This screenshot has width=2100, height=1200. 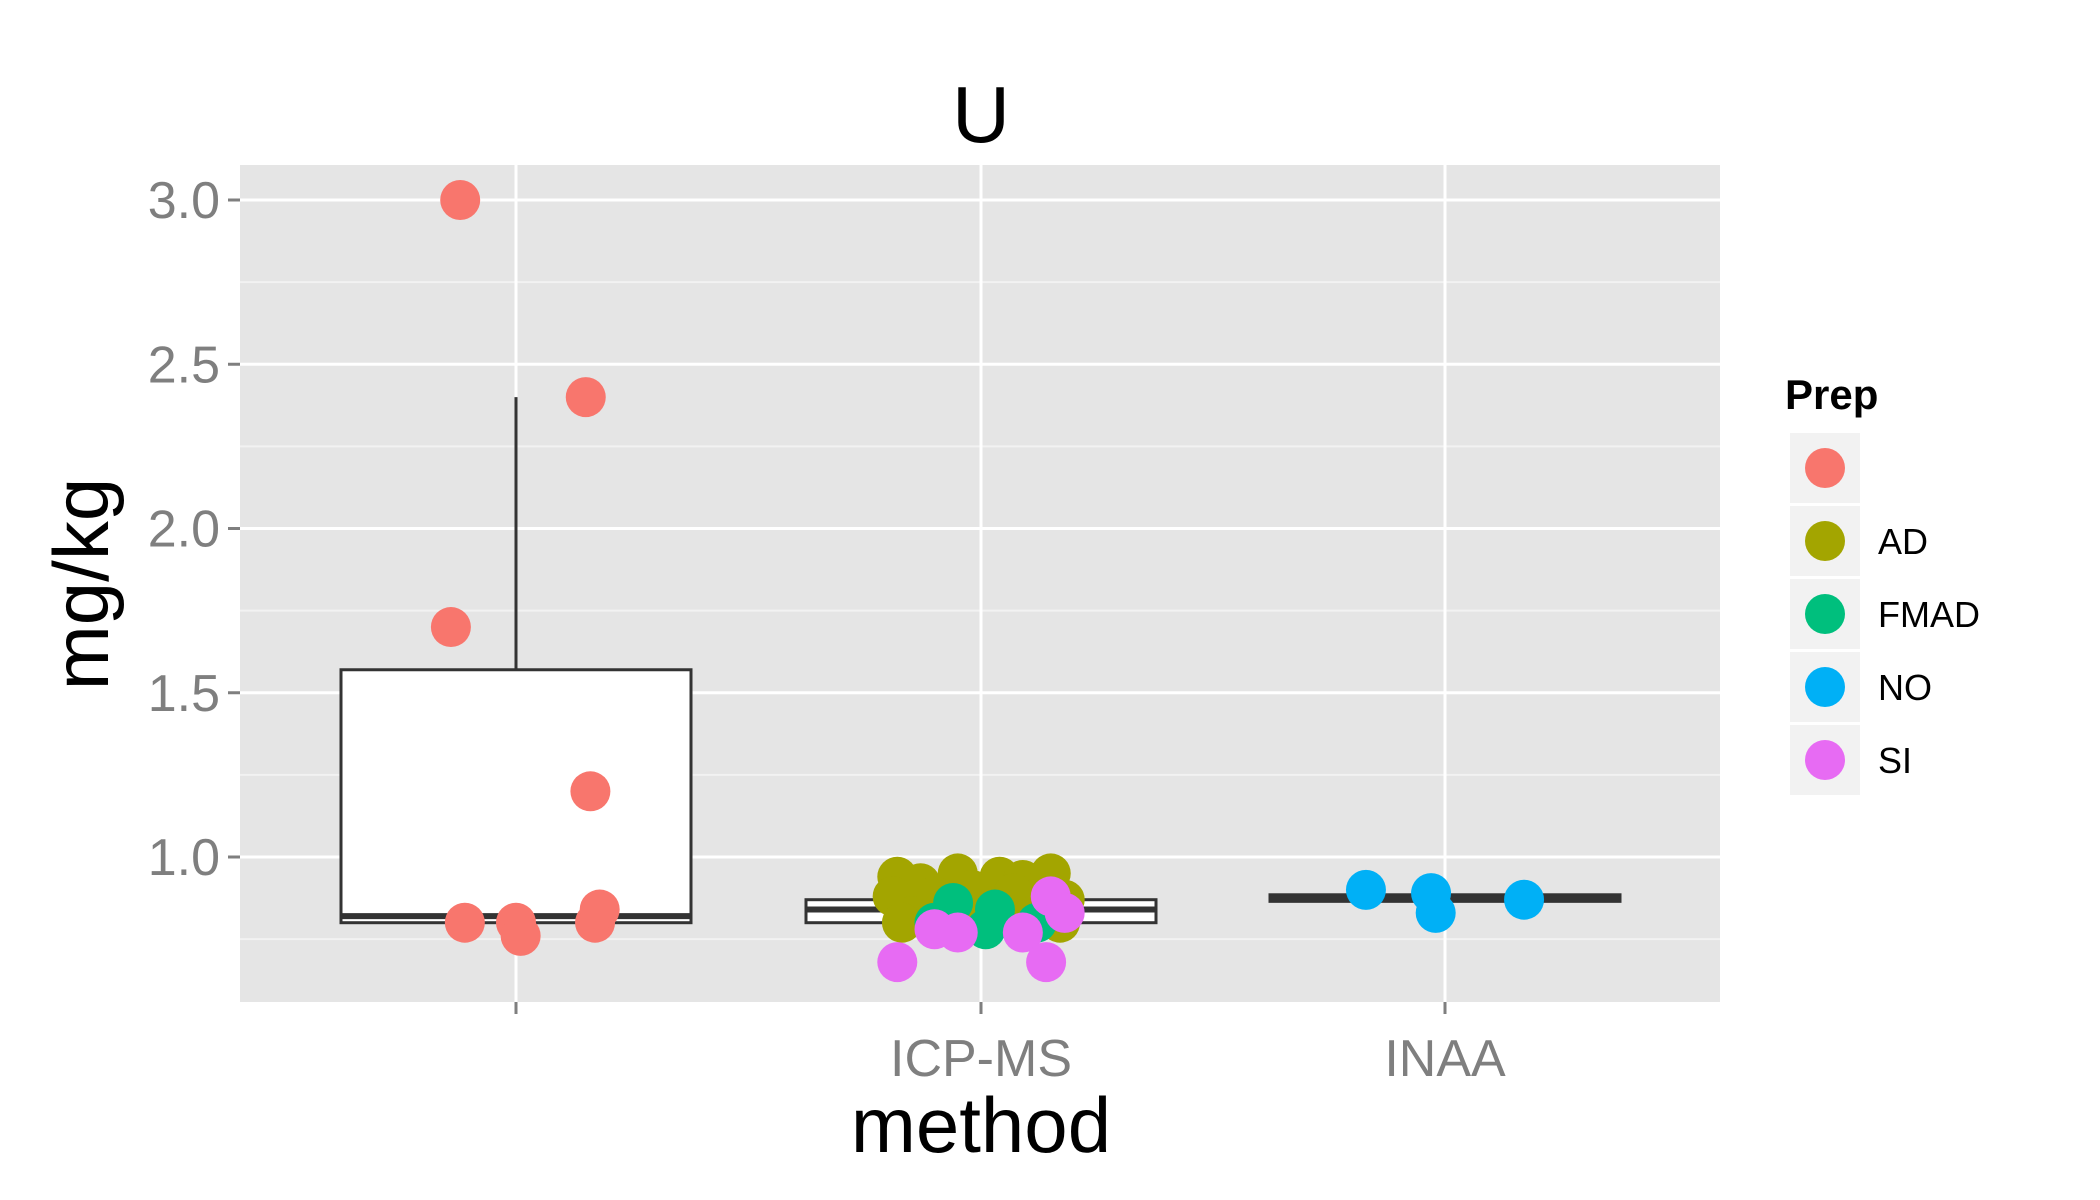 I want to click on legend-title: Prep, so click(x=1831, y=394).